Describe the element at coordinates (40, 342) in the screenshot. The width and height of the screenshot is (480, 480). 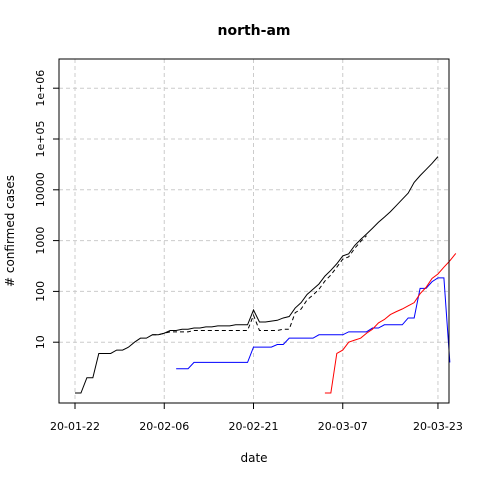
I see `y-tick-label: 10` at that location.